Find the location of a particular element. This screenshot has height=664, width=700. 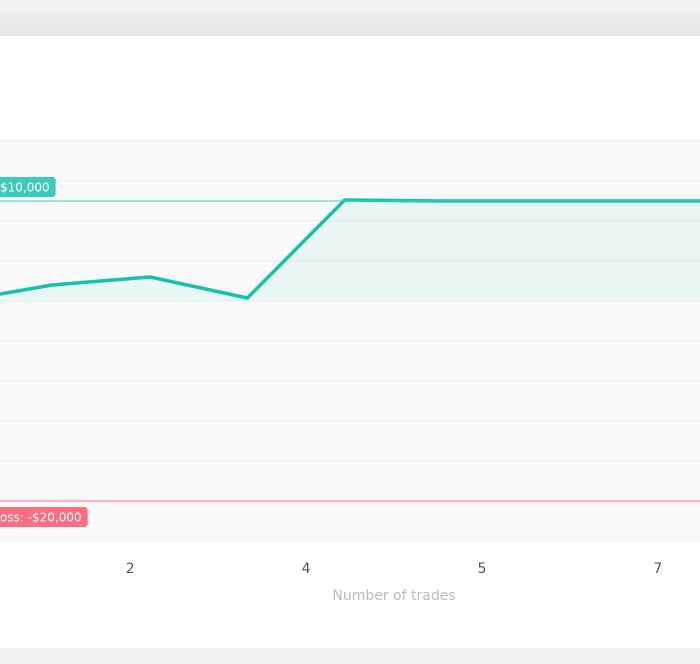

annotation-label: oss: -$20,000 is located at coordinates (41, 518).